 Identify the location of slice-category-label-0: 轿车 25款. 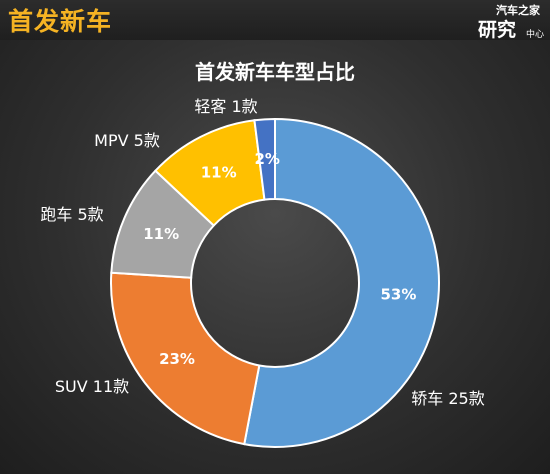
(447, 398).